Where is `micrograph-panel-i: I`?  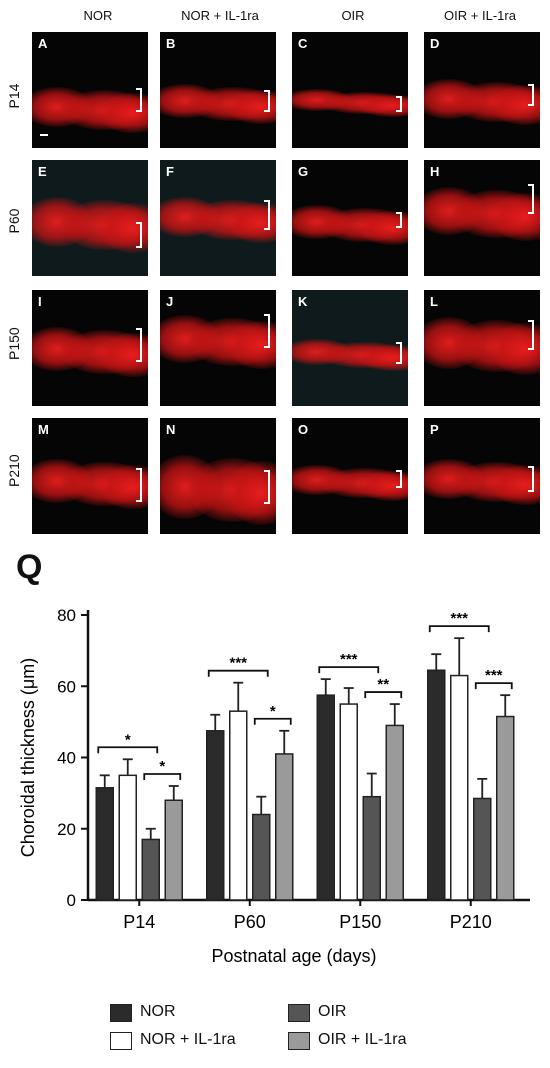
micrograph-panel-i: I is located at coordinates (90, 348).